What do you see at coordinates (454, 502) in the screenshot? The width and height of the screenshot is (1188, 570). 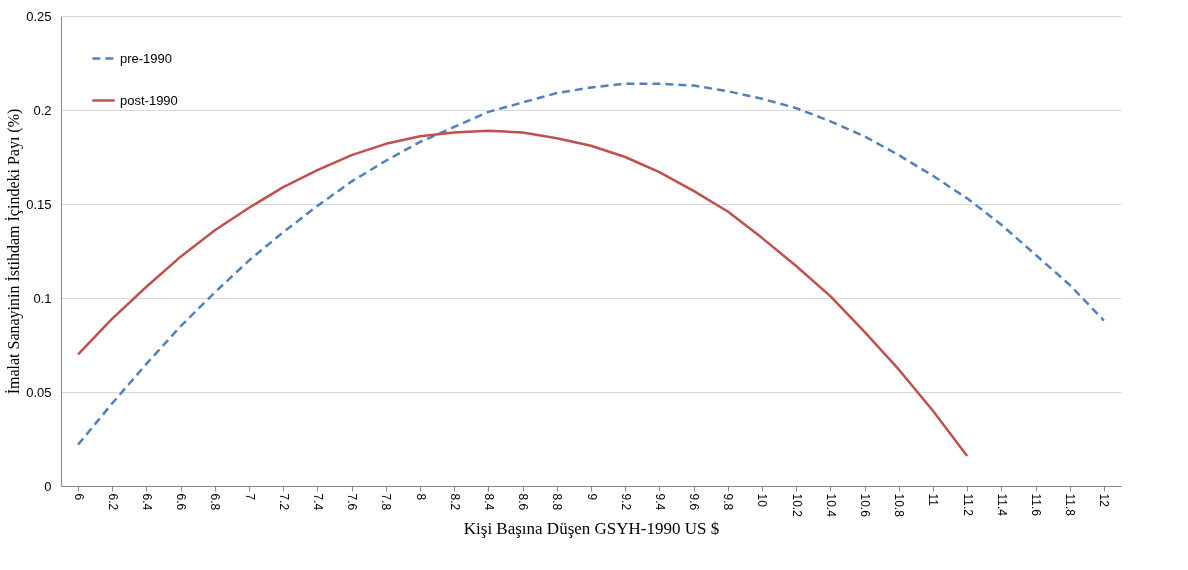 I see `x-tick-label: 8.2` at bounding box center [454, 502].